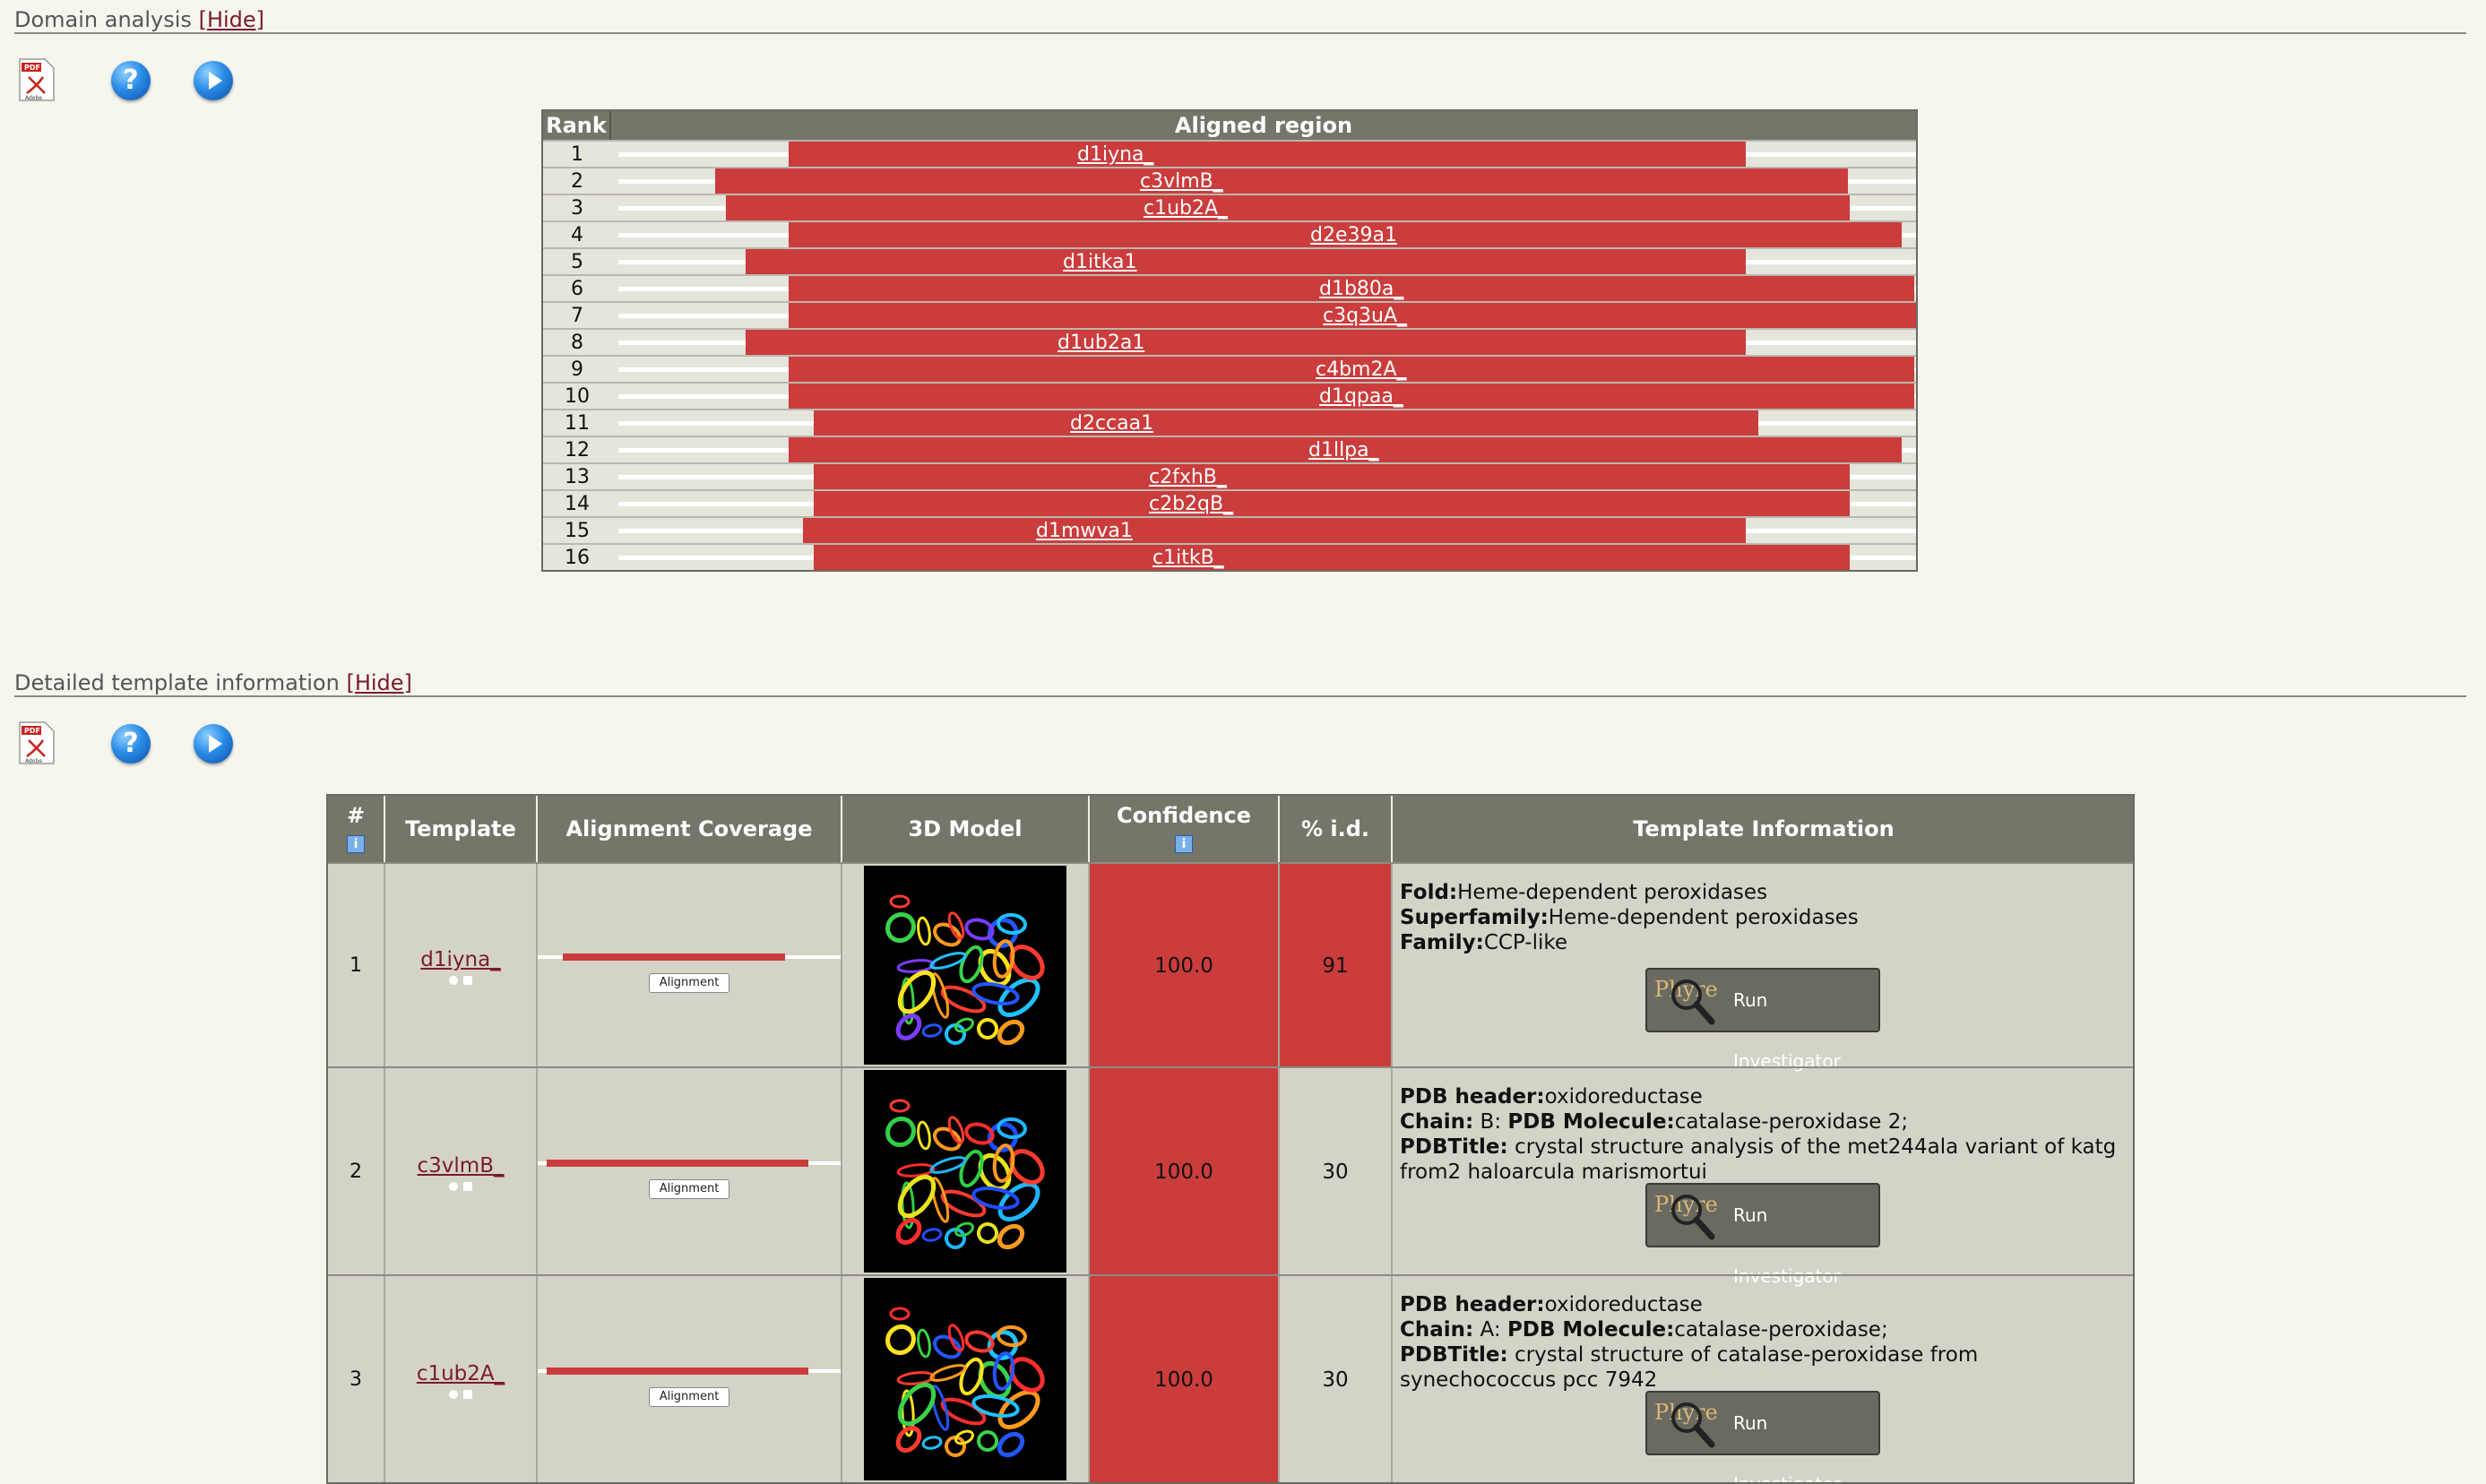 The image size is (2486, 1484). I want to click on domain-analysis-hide-link: [Hide], so click(231, 19).